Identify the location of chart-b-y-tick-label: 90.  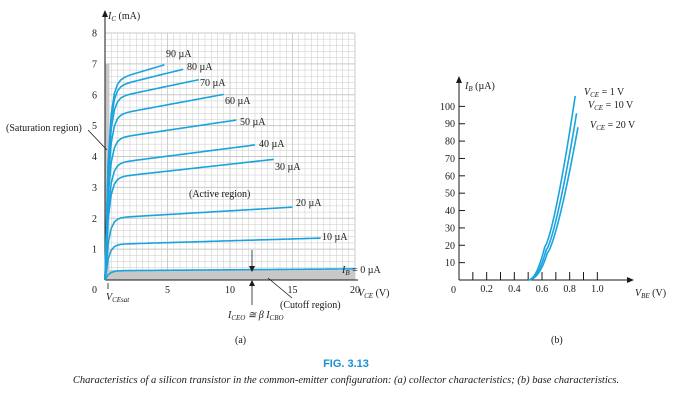
(450, 124).